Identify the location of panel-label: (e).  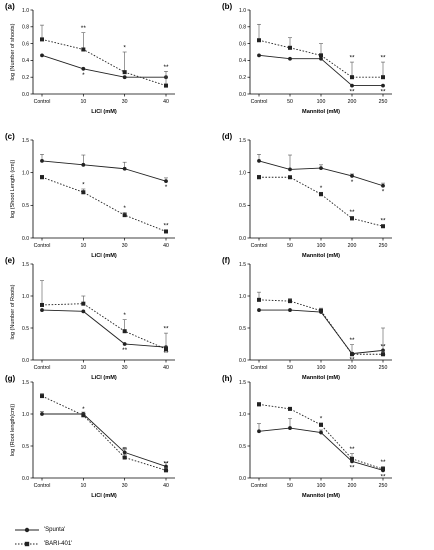
(10, 260).